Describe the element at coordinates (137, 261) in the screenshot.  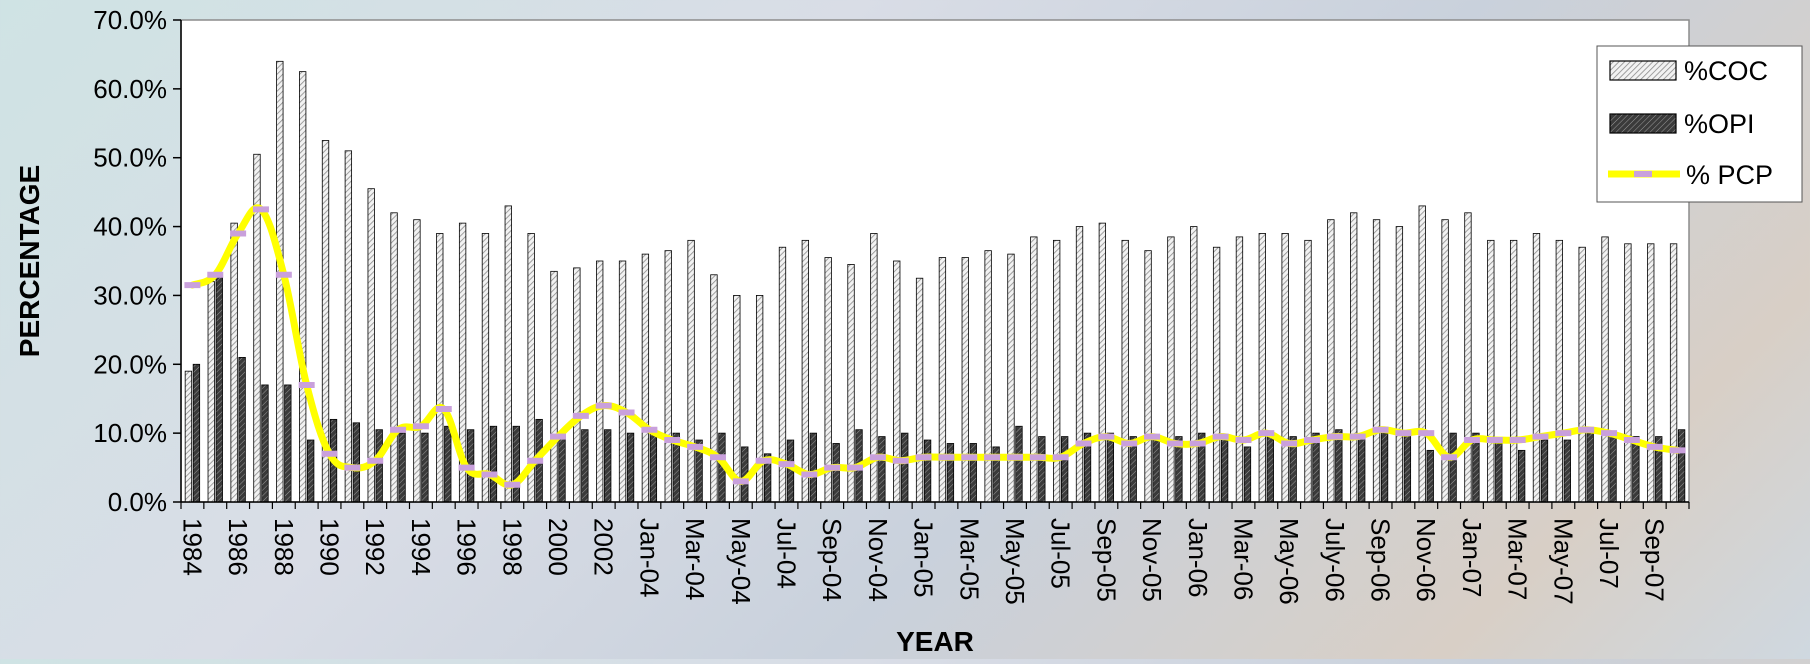
I see `y-axis-ticks: 0.0% 10.0% 20.0% 30.0% 40.0% 50.0% 60.0% 70.0%` at that location.